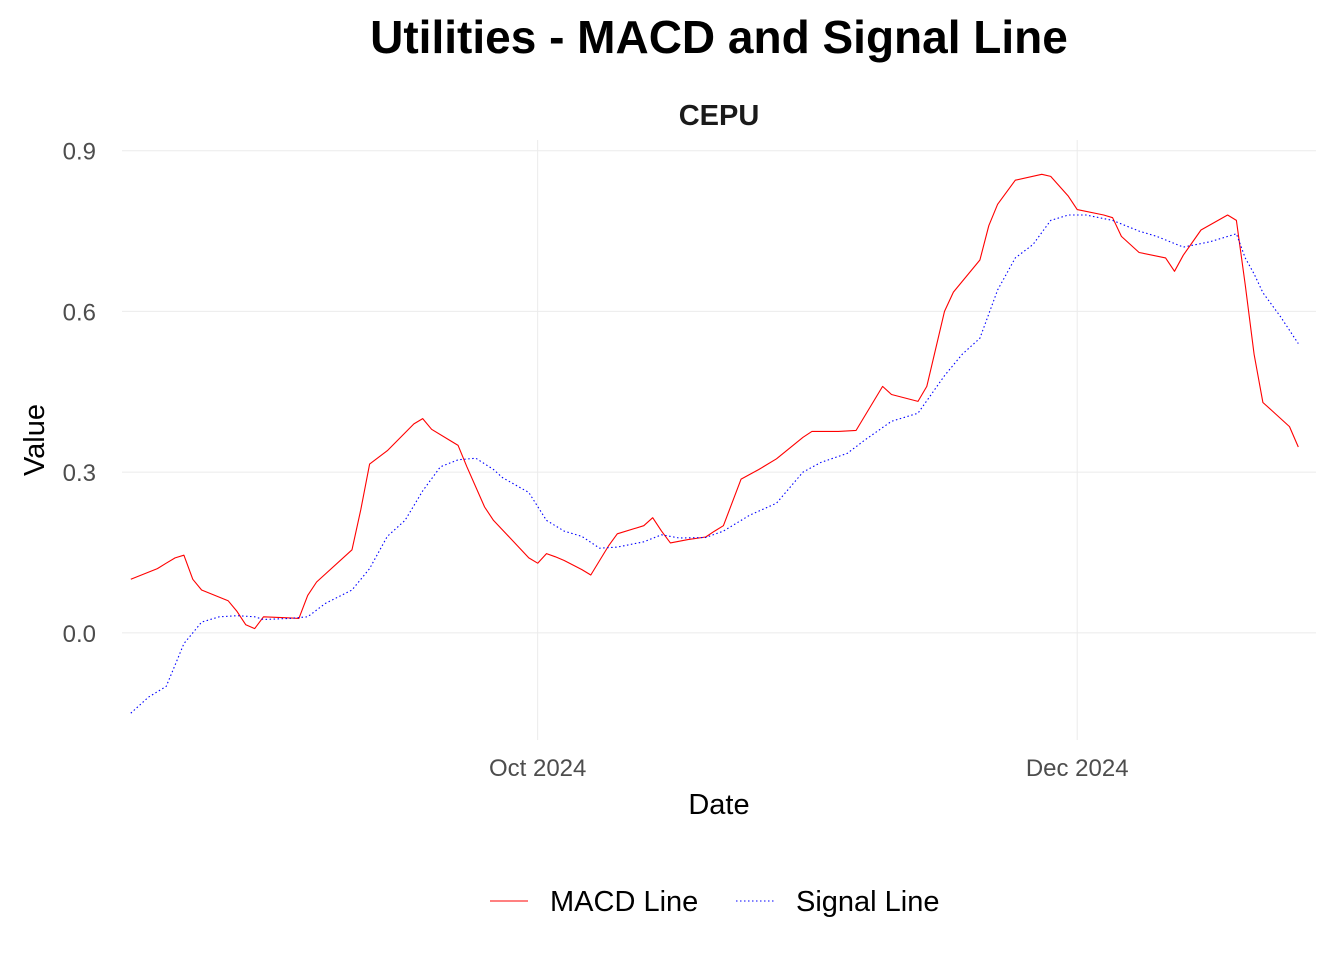 This screenshot has height=960, width=1344. I want to click on x-tick-label: Oct 2024, so click(537, 768).